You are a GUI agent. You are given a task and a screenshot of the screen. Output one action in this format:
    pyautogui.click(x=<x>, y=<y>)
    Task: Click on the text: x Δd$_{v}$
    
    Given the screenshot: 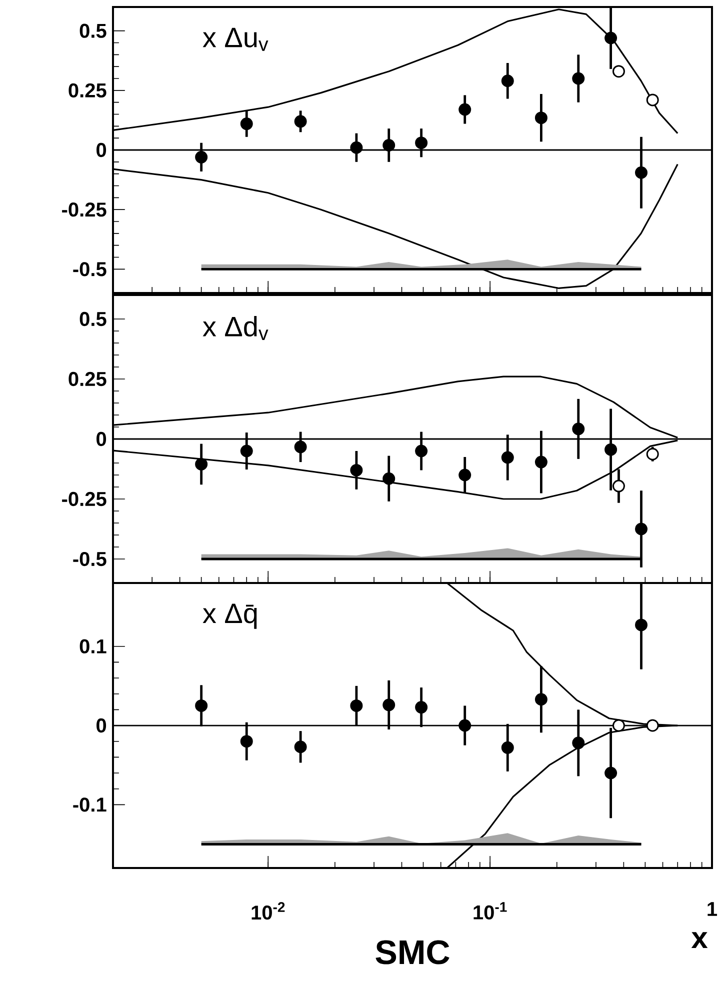 What is the action you would take?
    pyautogui.click(x=235, y=328)
    